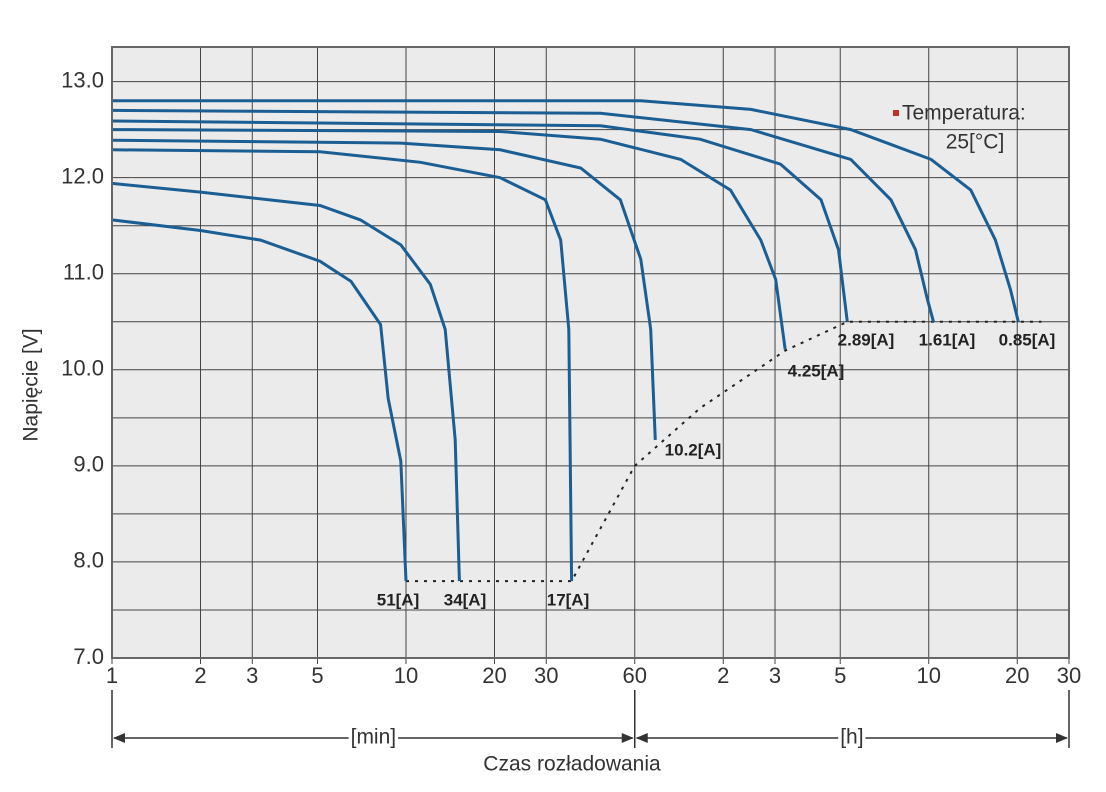 Image resolution: width=1106 pixels, height=792 pixels. What do you see at coordinates (82, 175) in the screenshot?
I see `y-tick-label: 12.0` at bounding box center [82, 175].